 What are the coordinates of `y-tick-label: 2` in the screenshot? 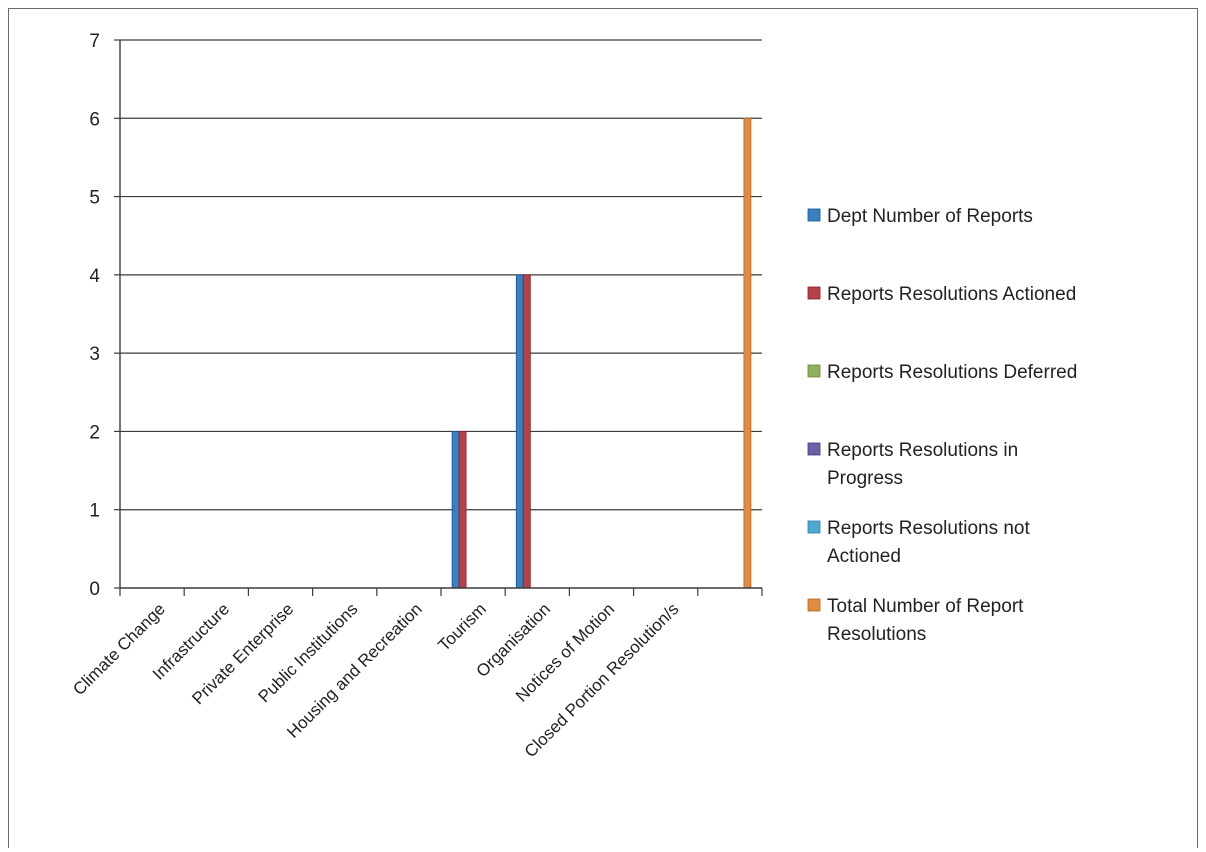 It's located at (94, 432).